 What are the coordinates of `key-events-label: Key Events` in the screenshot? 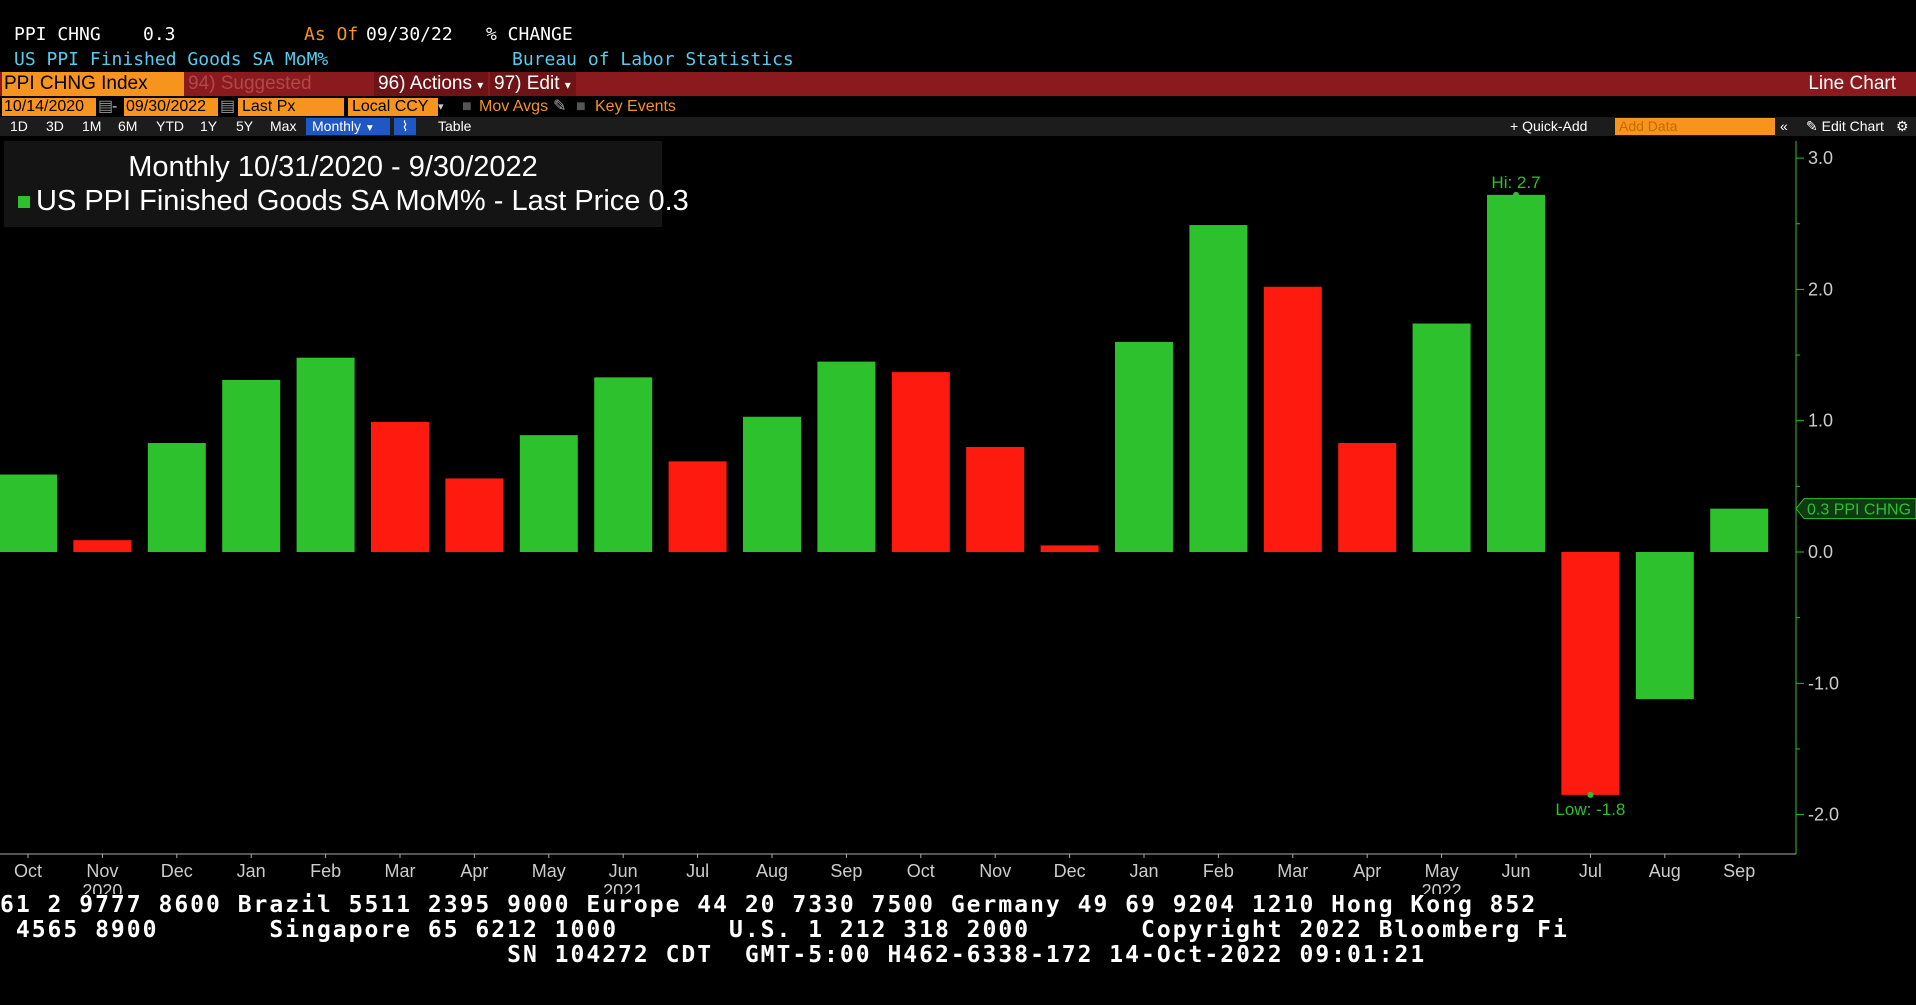 It's located at (635, 106).